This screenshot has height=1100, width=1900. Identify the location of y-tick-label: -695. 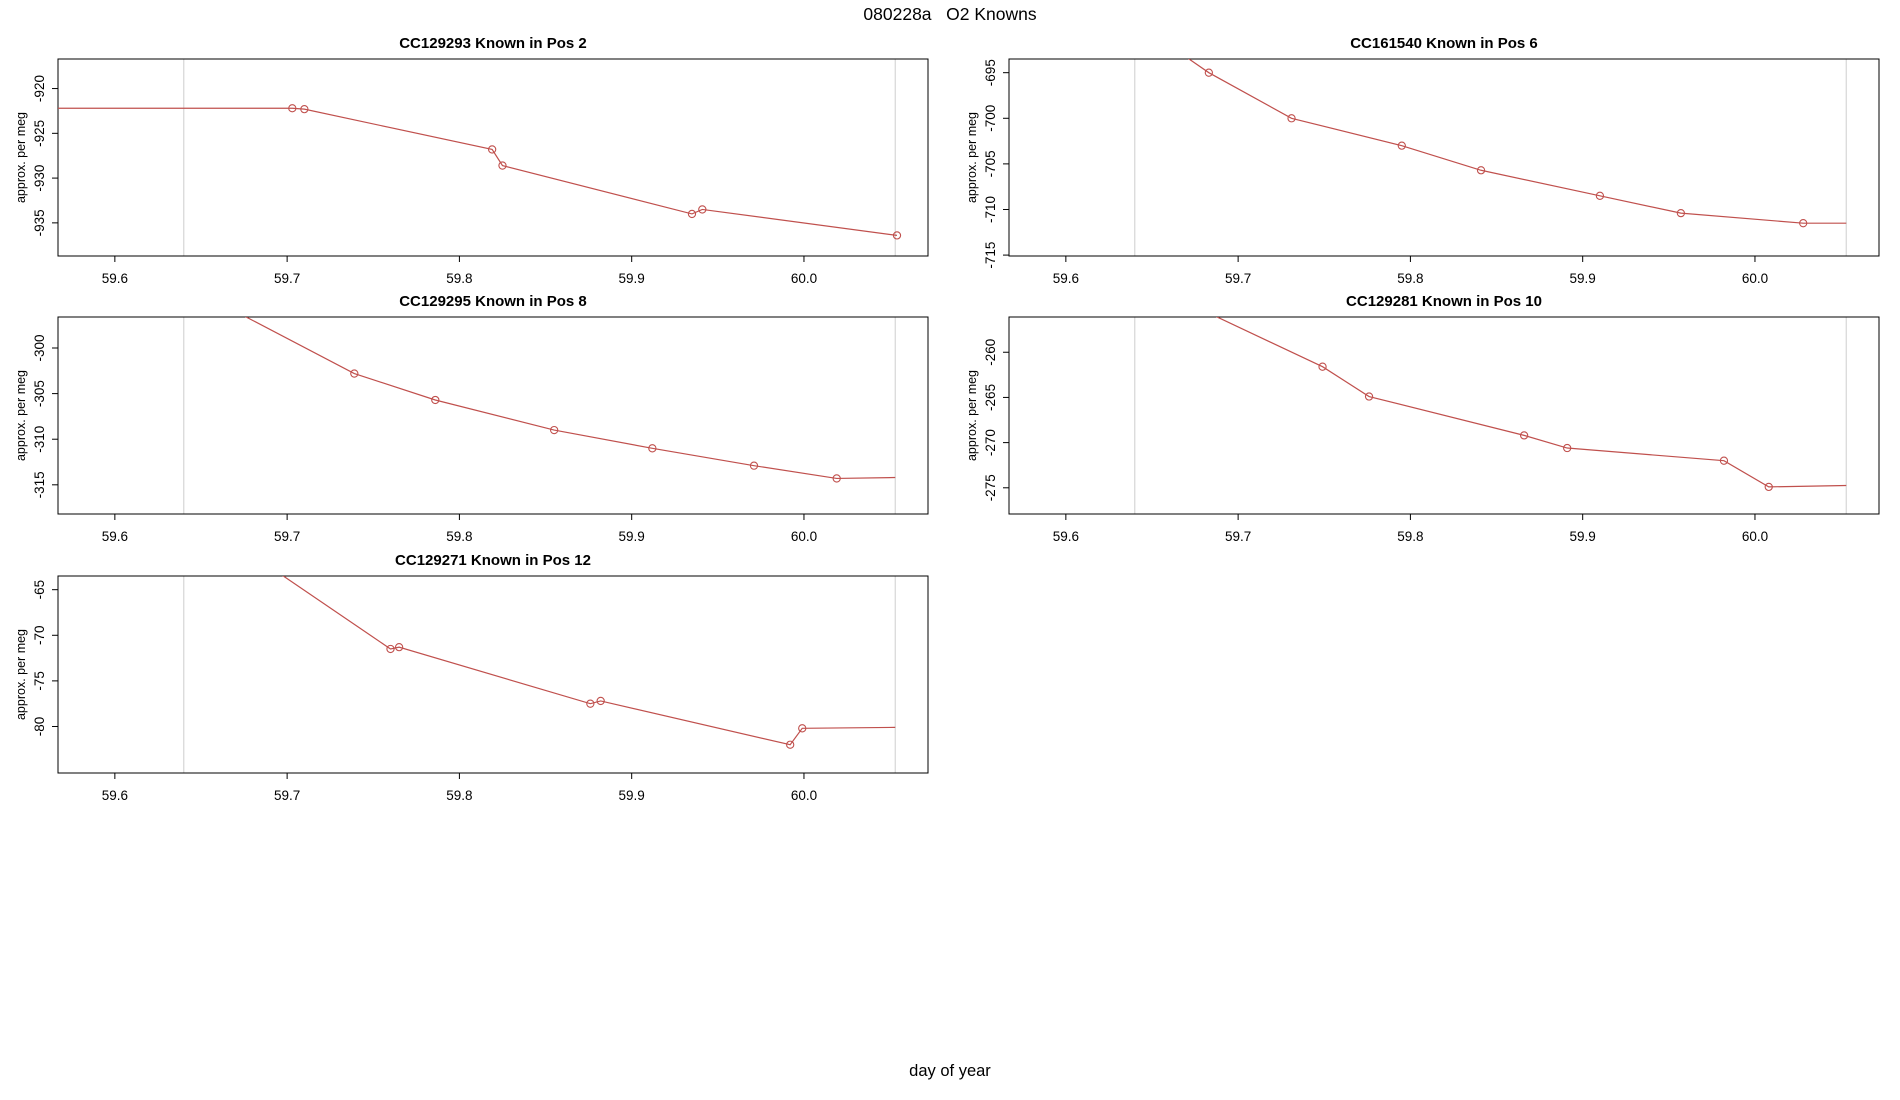
(990, 72).